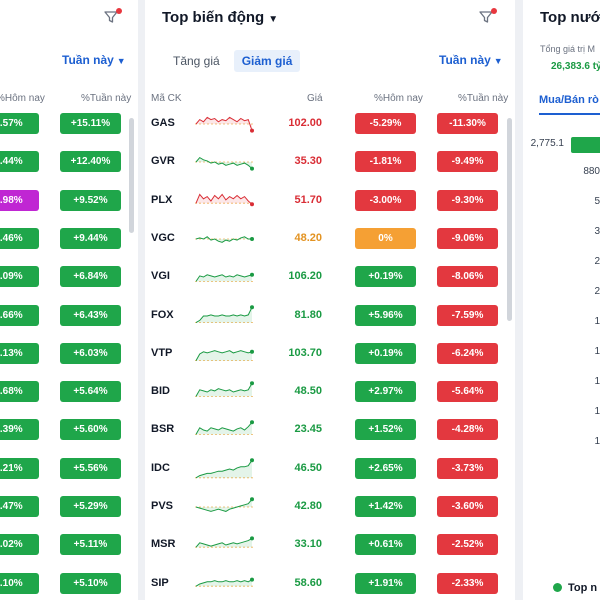 This screenshot has height=600, width=600. I want to click on value-label: 2,775.1, so click(547, 143).